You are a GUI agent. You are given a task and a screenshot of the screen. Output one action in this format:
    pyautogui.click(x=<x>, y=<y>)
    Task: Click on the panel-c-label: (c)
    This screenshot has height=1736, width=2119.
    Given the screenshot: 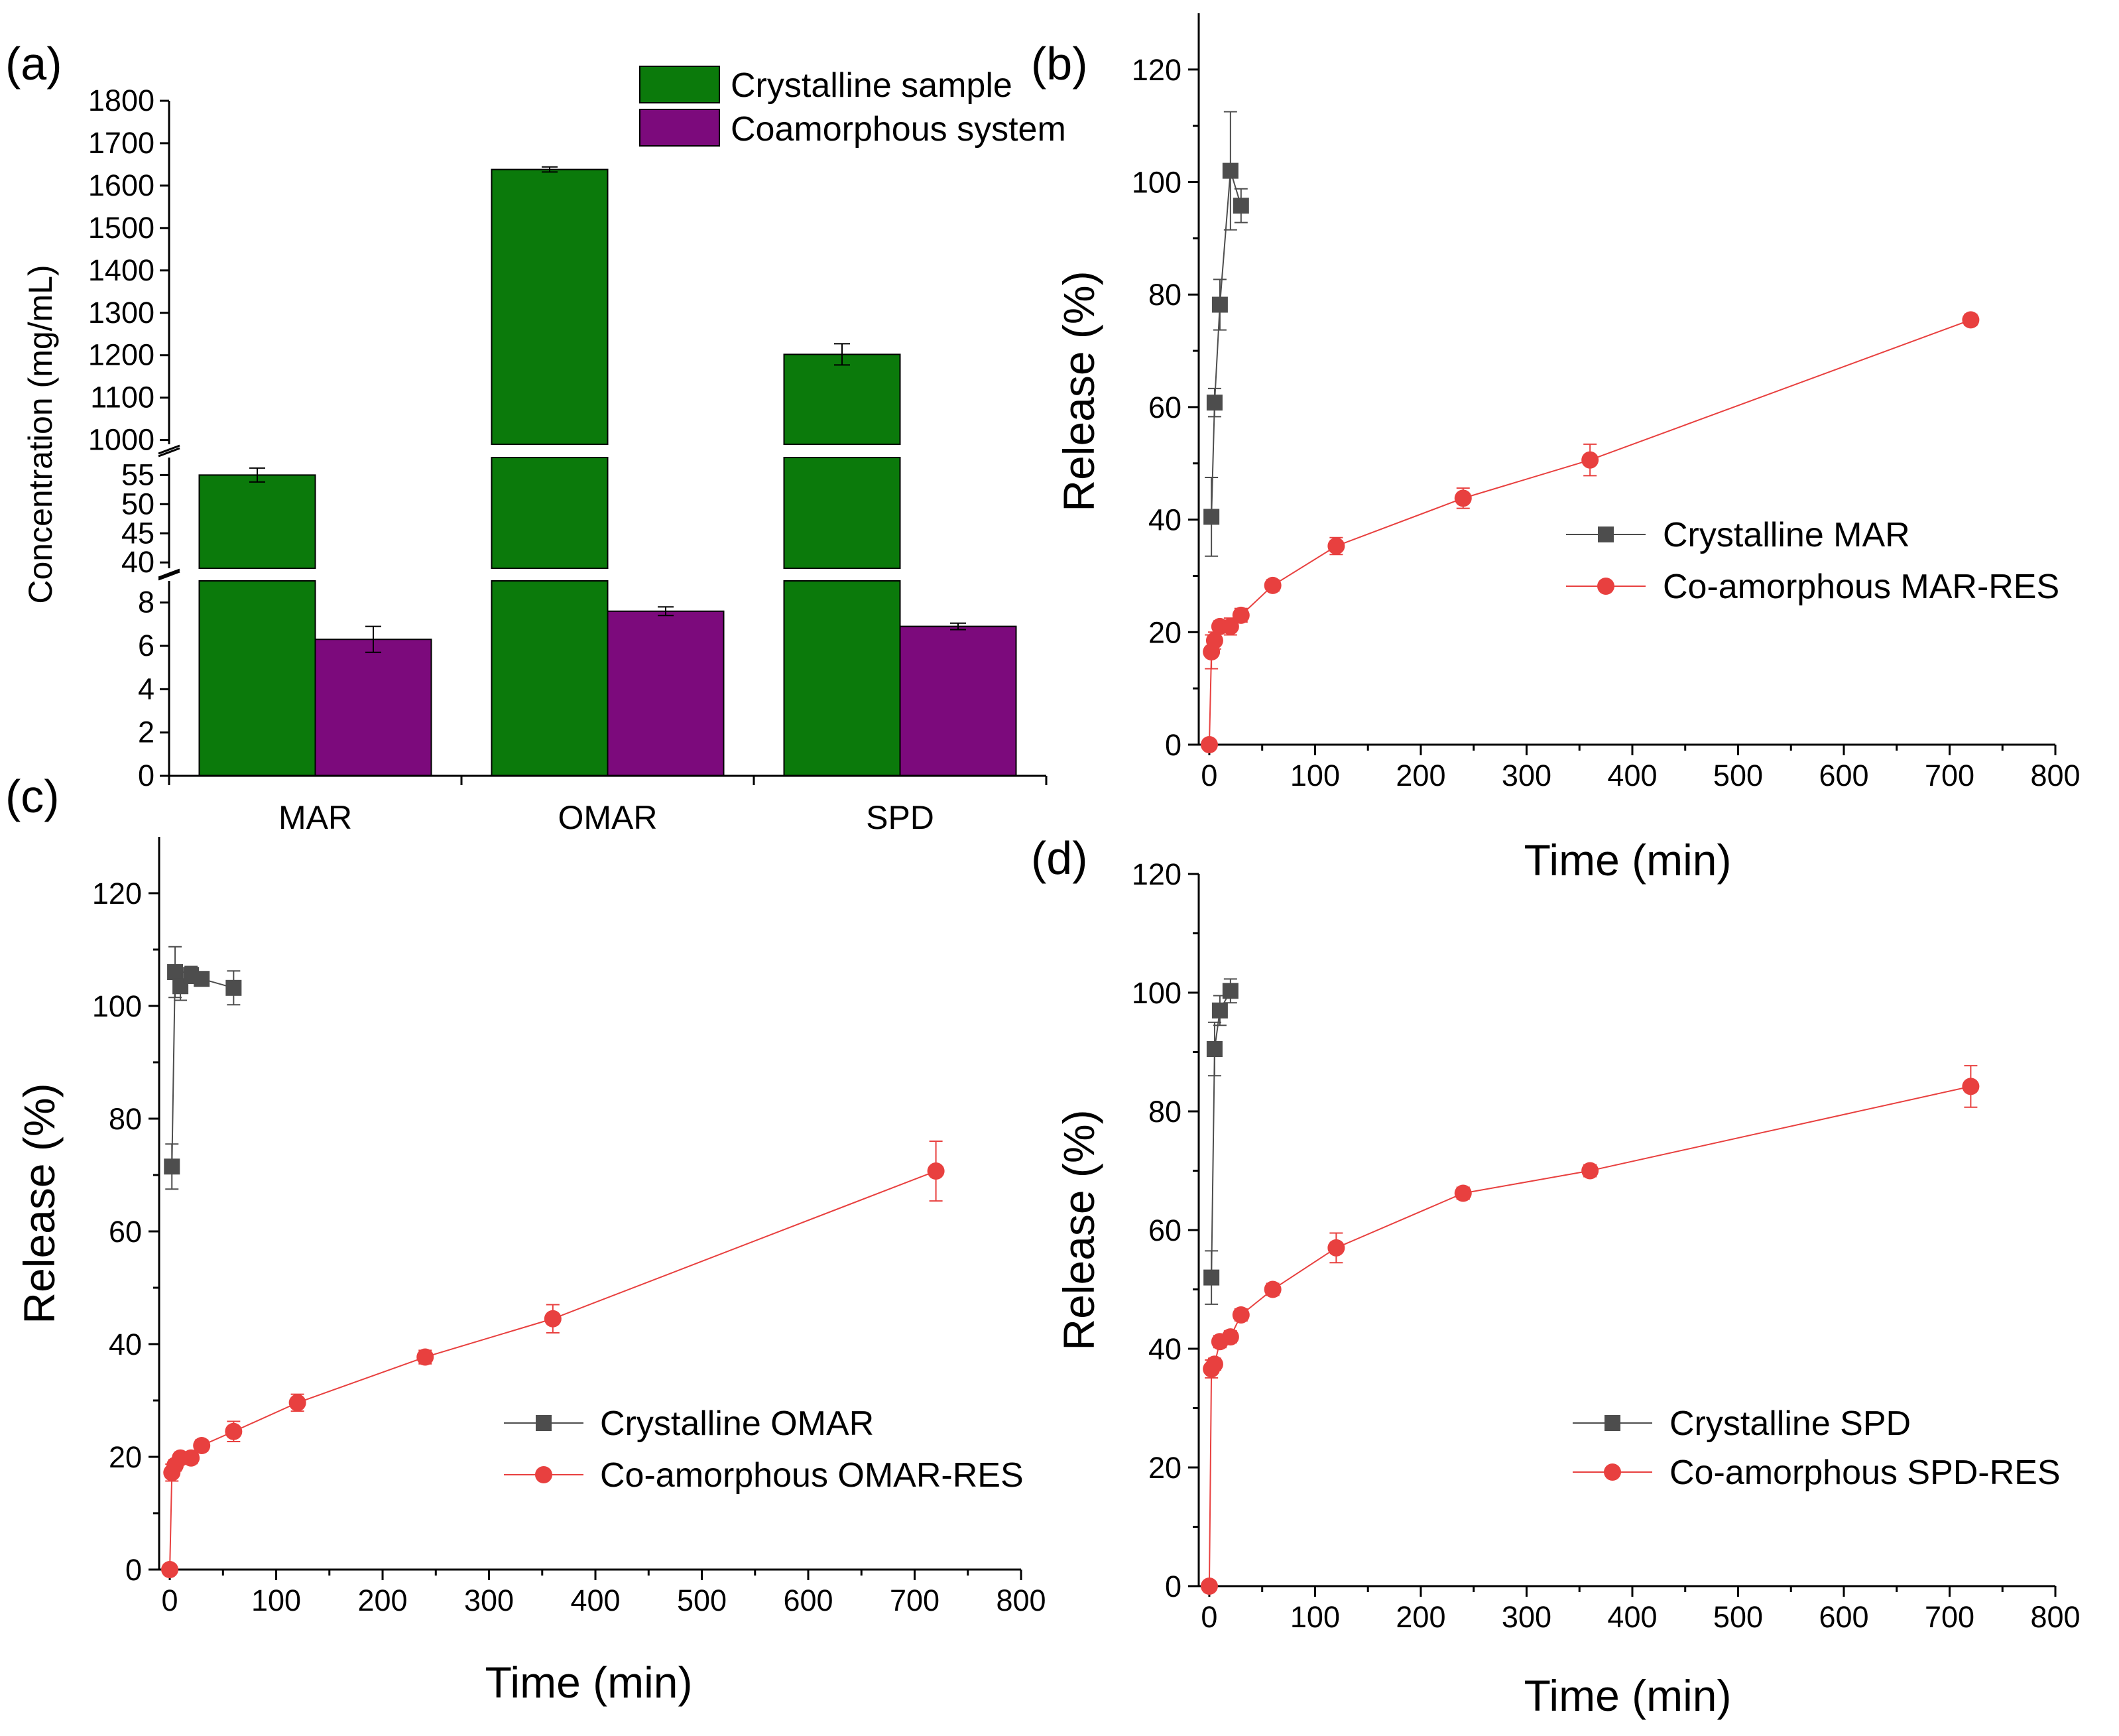 What is the action you would take?
    pyautogui.click(x=32, y=796)
    